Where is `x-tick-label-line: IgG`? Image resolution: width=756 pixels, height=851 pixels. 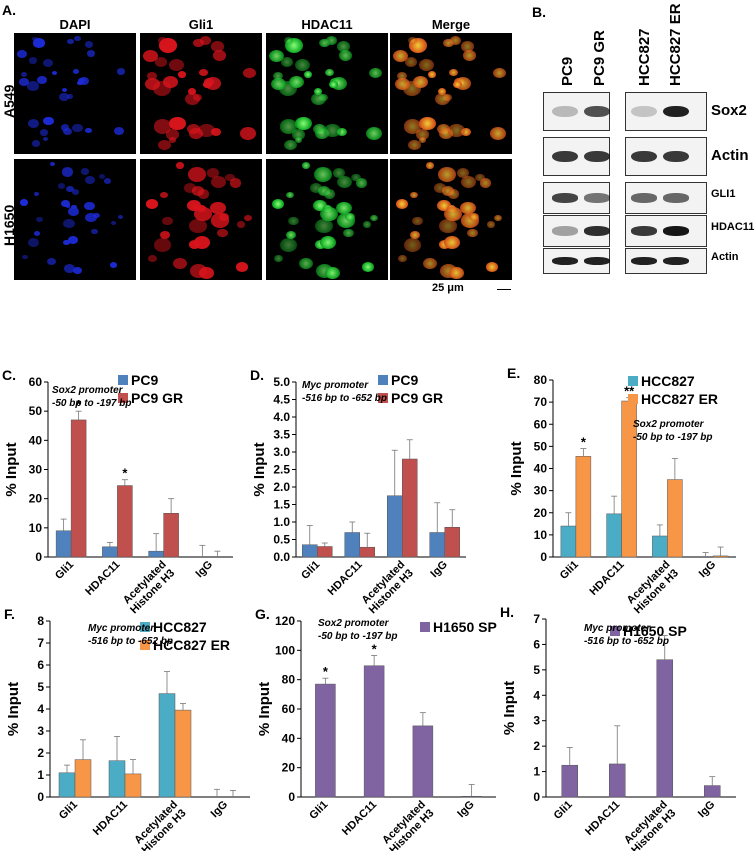
x-tick-label-line: IgG is located at coordinates (707, 569).